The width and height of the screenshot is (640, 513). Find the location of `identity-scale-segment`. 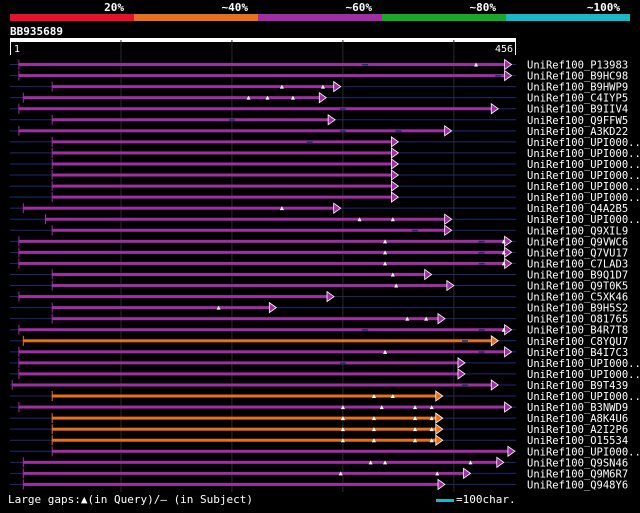

identity-scale-segment is located at coordinates (72, 17).